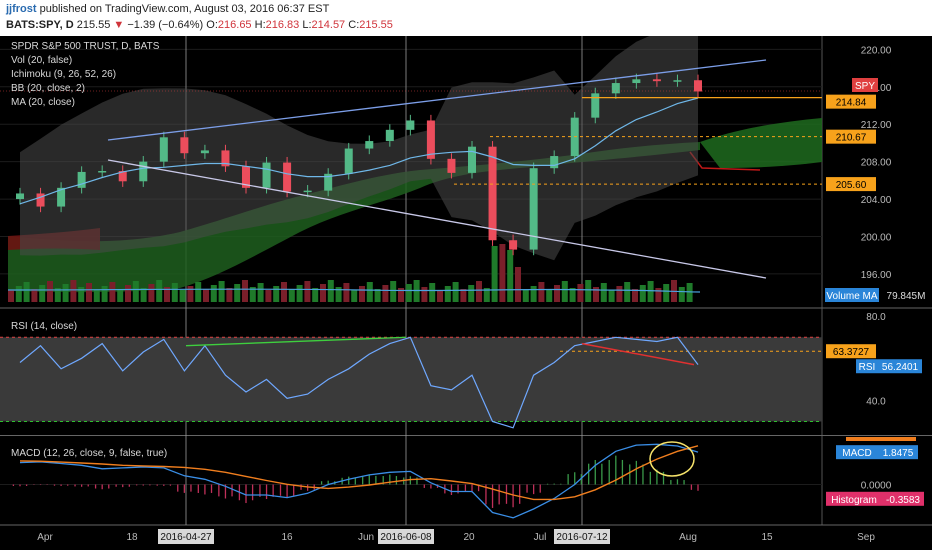  Describe the element at coordinates (43, 102) in the screenshot. I see `main-legend-item: MA (20, close)` at that location.